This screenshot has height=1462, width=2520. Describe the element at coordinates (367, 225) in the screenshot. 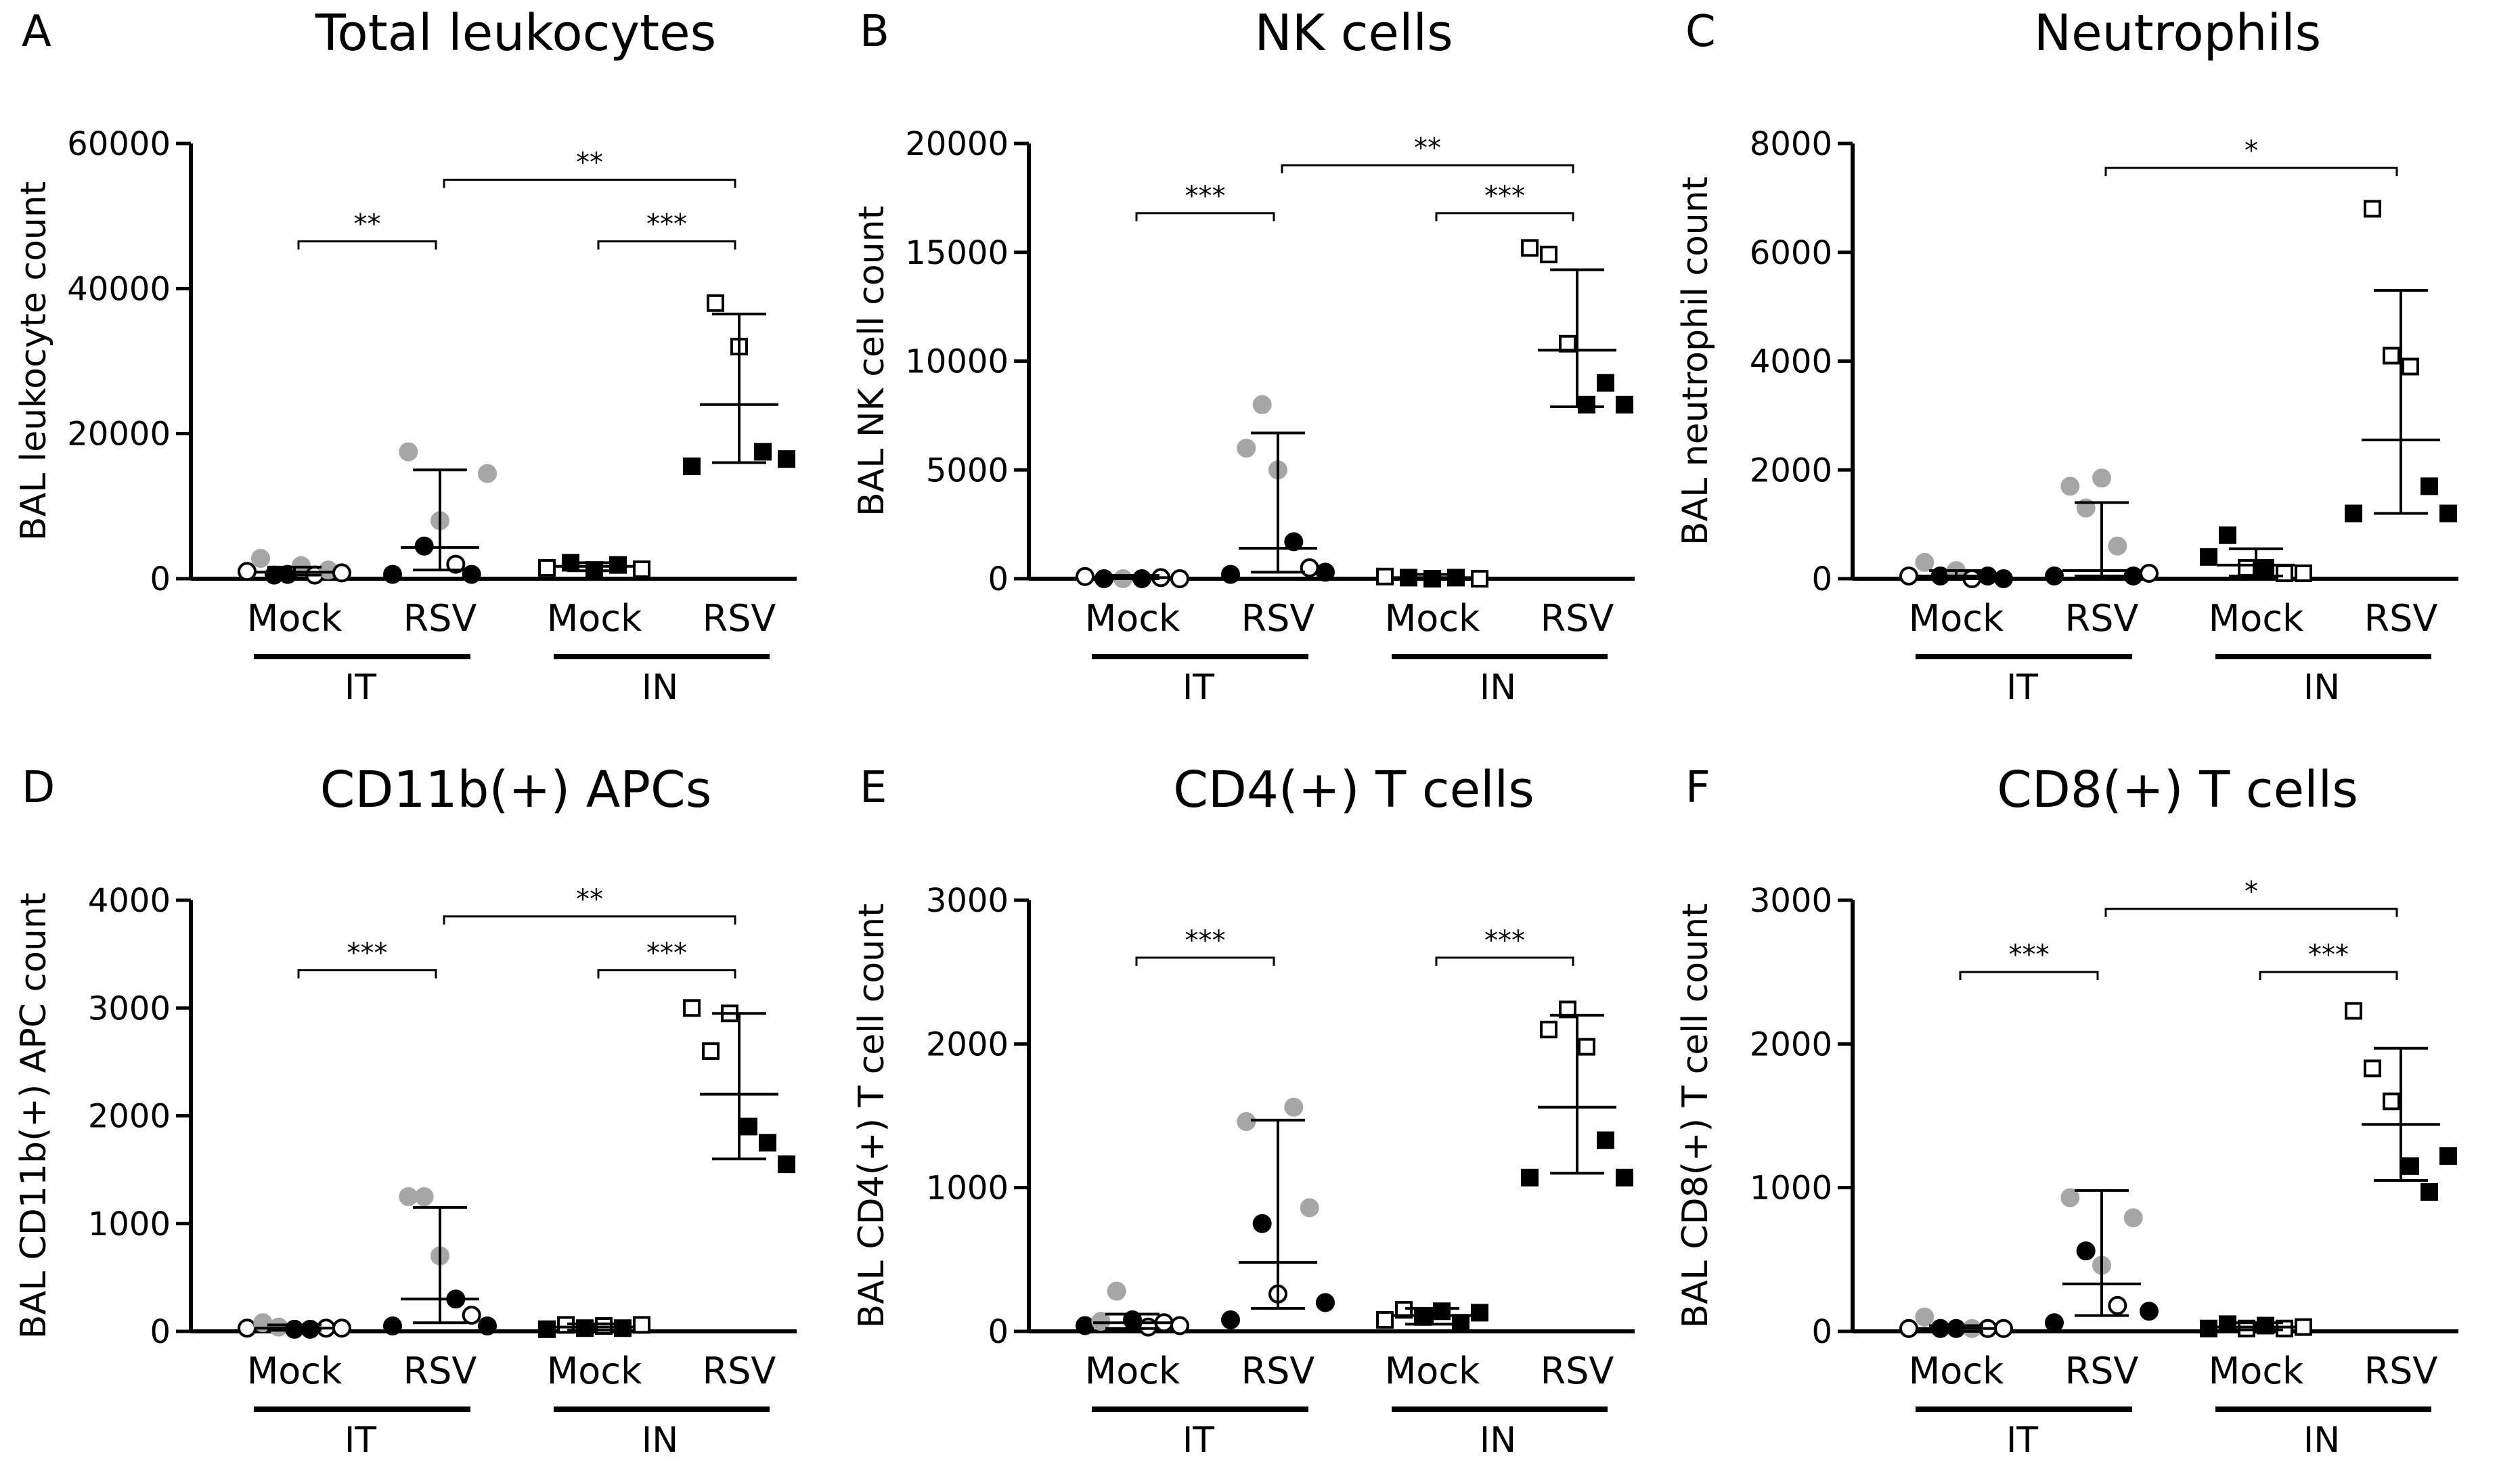

I see `significance-label: **` at that location.